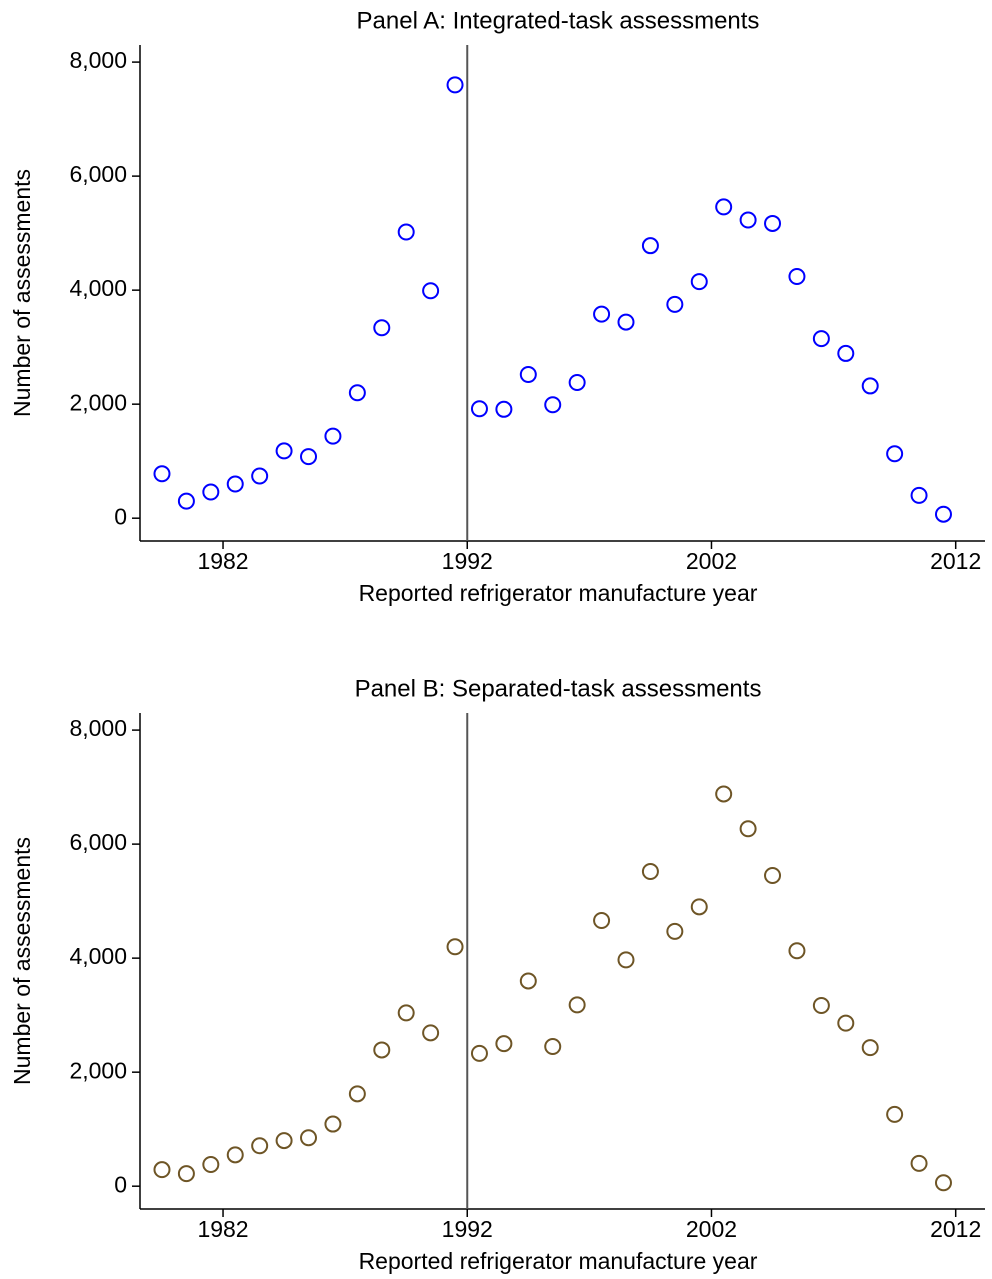 The height and width of the screenshot is (1279, 992). I want to click on chart-title: Panel B: Separated-task assessments, so click(558, 688).